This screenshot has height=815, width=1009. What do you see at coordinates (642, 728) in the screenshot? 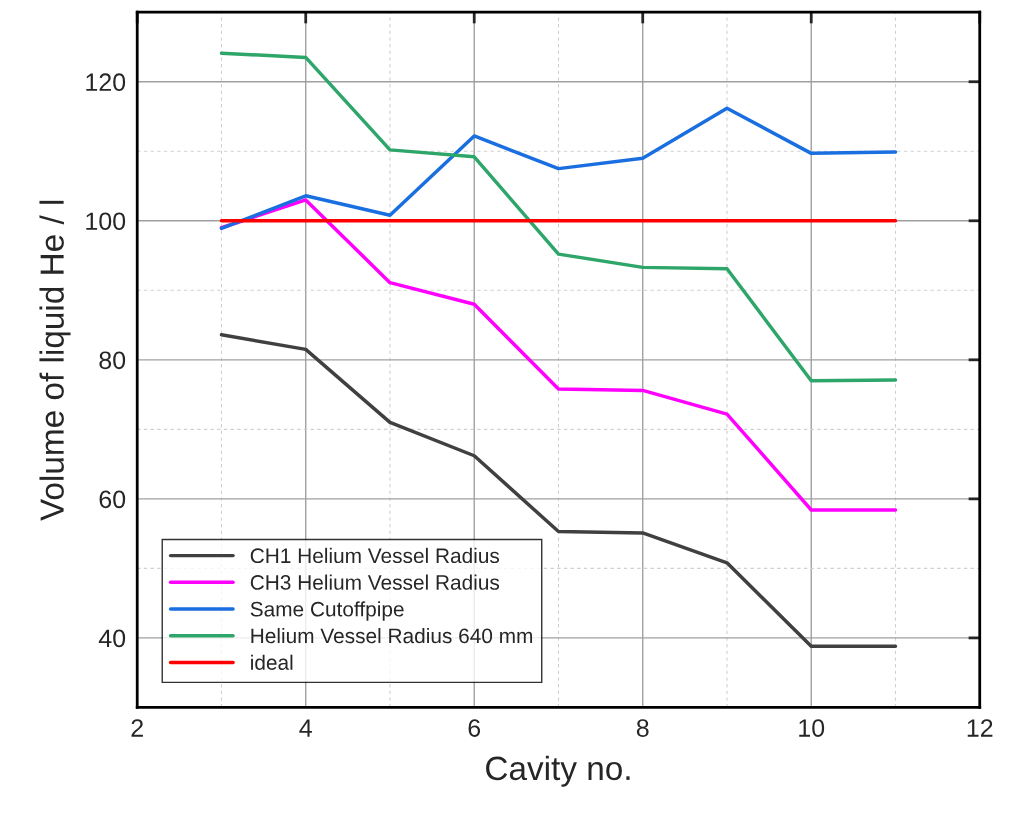
I see `x-tick-label: 8` at bounding box center [642, 728].